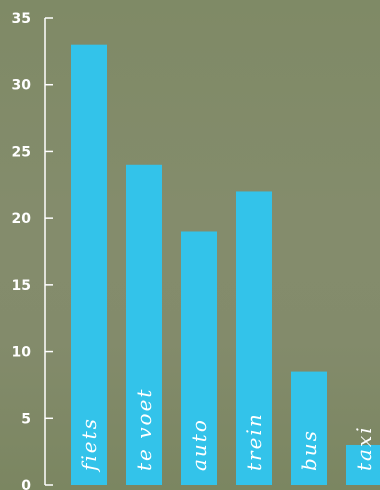 Image resolution: width=380 pixels, height=490 pixels. I want to click on category-label: trein, so click(254, 441).